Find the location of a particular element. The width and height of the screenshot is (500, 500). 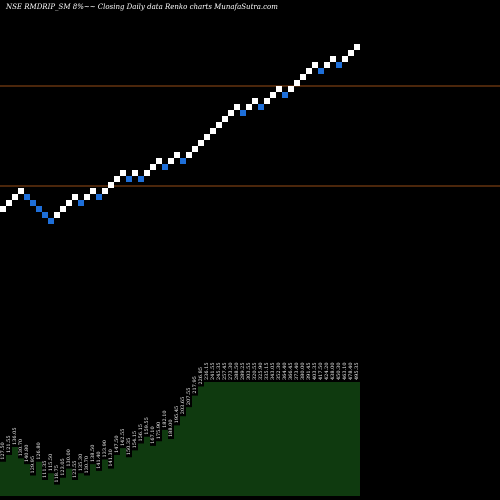

volume-label: 133.90 is located at coordinates (105, 449).